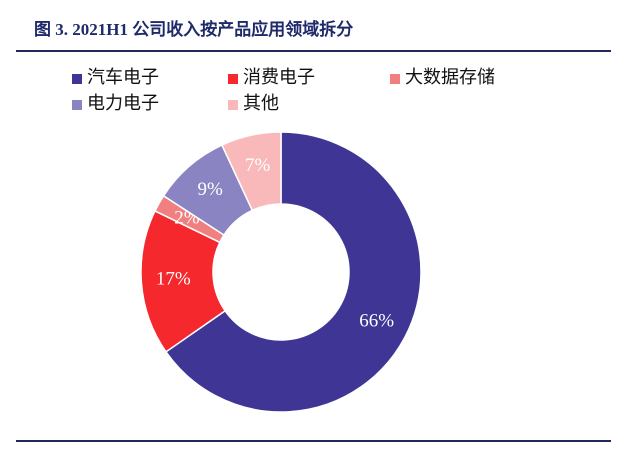 The width and height of the screenshot is (640, 454). Describe the element at coordinates (123, 77) in the screenshot. I see `legend-label: 汽车电子` at that location.